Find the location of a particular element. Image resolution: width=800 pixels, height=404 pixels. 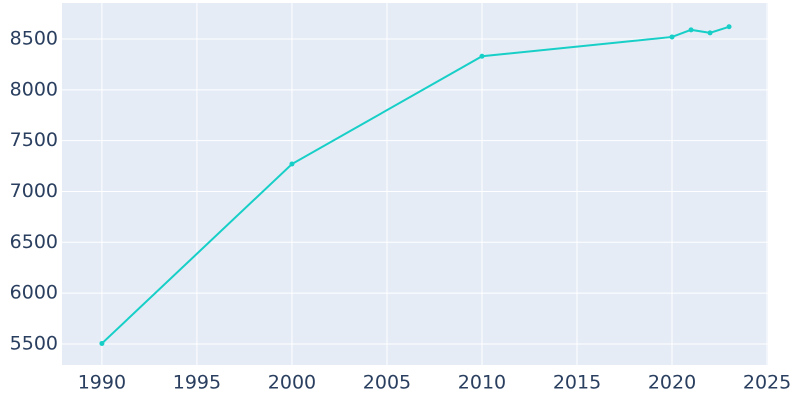

y-tick-label: 6000 is located at coordinates (34, 293).